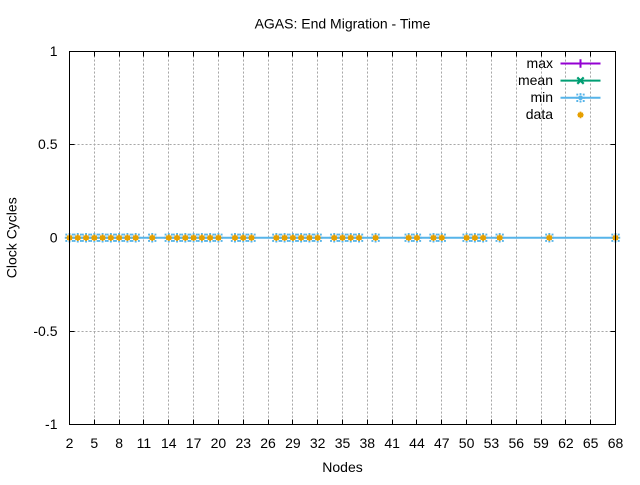 The height and width of the screenshot is (485, 640). What do you see at coordinates (45, 331) in the screenshot?
I see `svg-text: -0.5` at bounding box center [45, 331].